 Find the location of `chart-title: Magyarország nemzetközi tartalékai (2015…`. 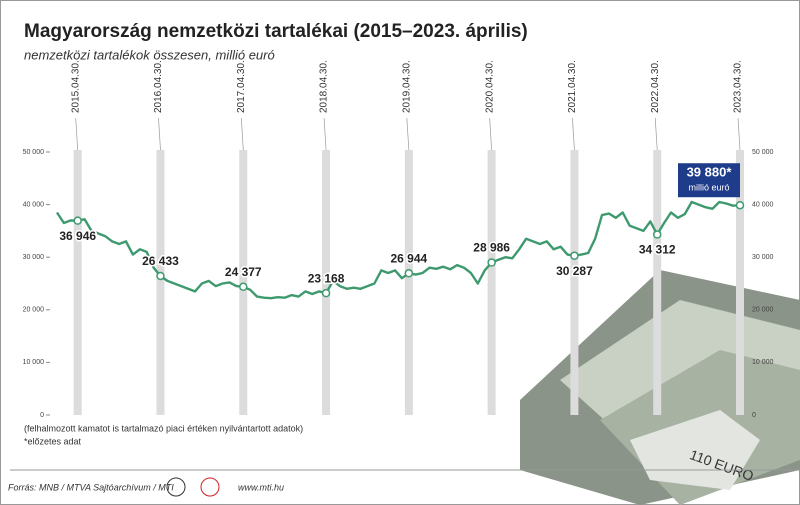

chart-title: Magyarország nemzetközi tartalékai (2015… is located at coordinates (276, 31).